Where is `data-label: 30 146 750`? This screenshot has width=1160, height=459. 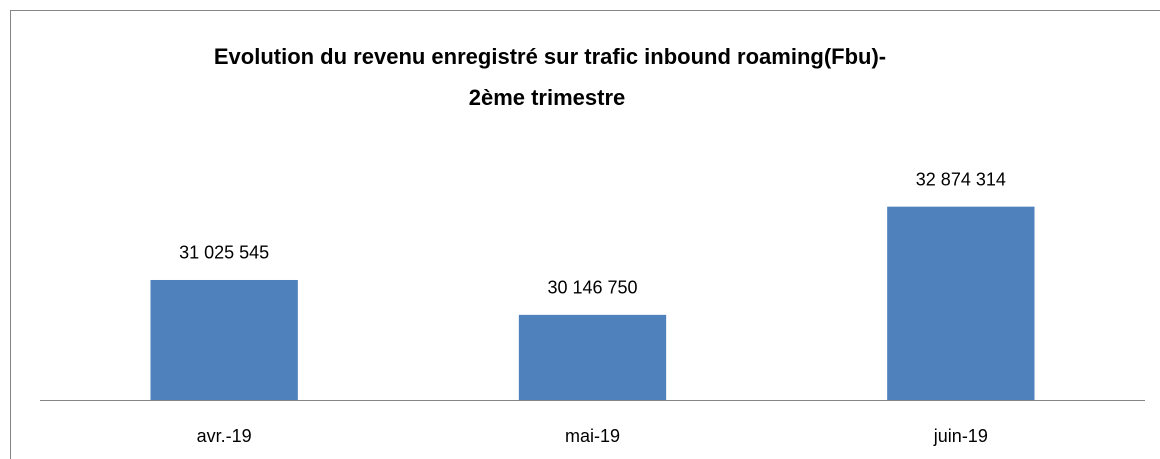
data-label: 30 146 750 is located at coordinates (592, 288).